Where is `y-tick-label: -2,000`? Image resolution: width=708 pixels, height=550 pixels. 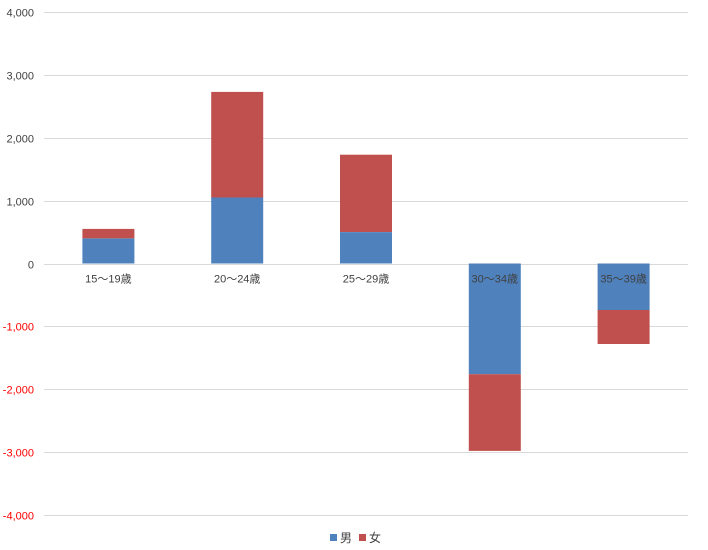 y-tick-label: -2,000 is located at coordinates (18, 391).